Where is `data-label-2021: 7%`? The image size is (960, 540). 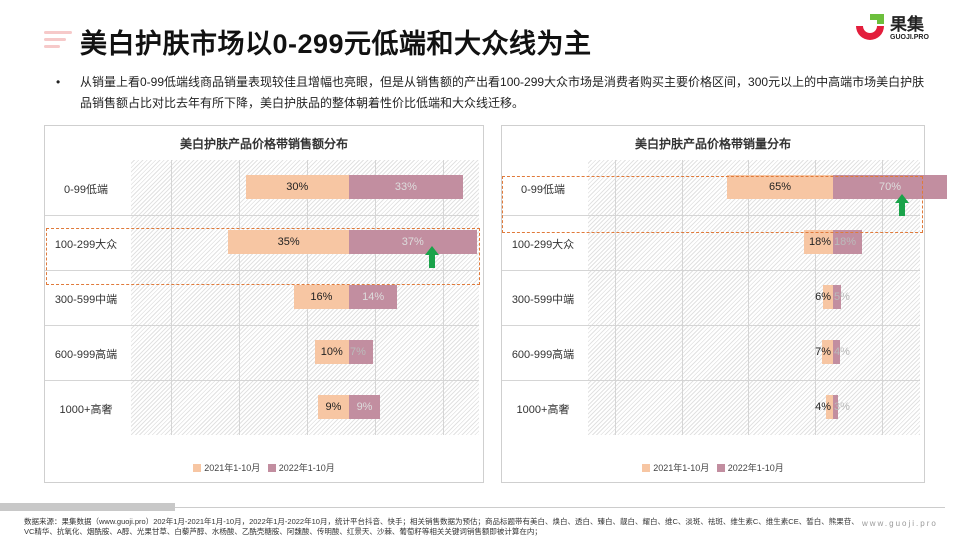 data-label-2021: 7% is located at coordinates (823, 352).